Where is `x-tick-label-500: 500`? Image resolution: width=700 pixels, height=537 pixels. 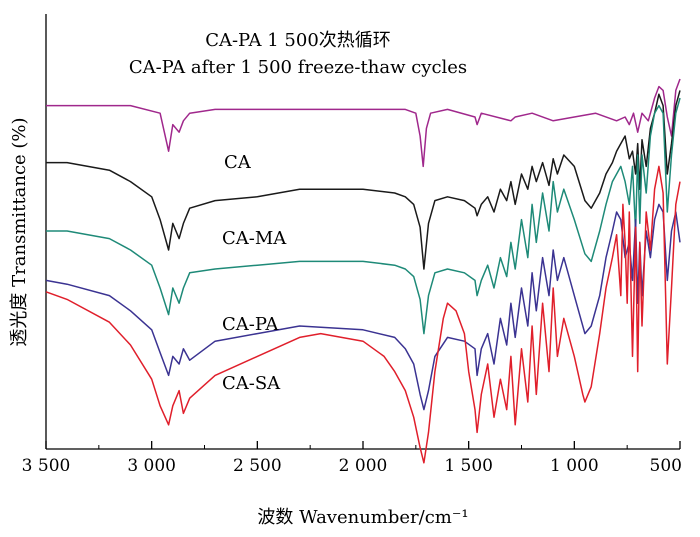 x-tick-label-500: 500 is located at coordinates (666, 466).